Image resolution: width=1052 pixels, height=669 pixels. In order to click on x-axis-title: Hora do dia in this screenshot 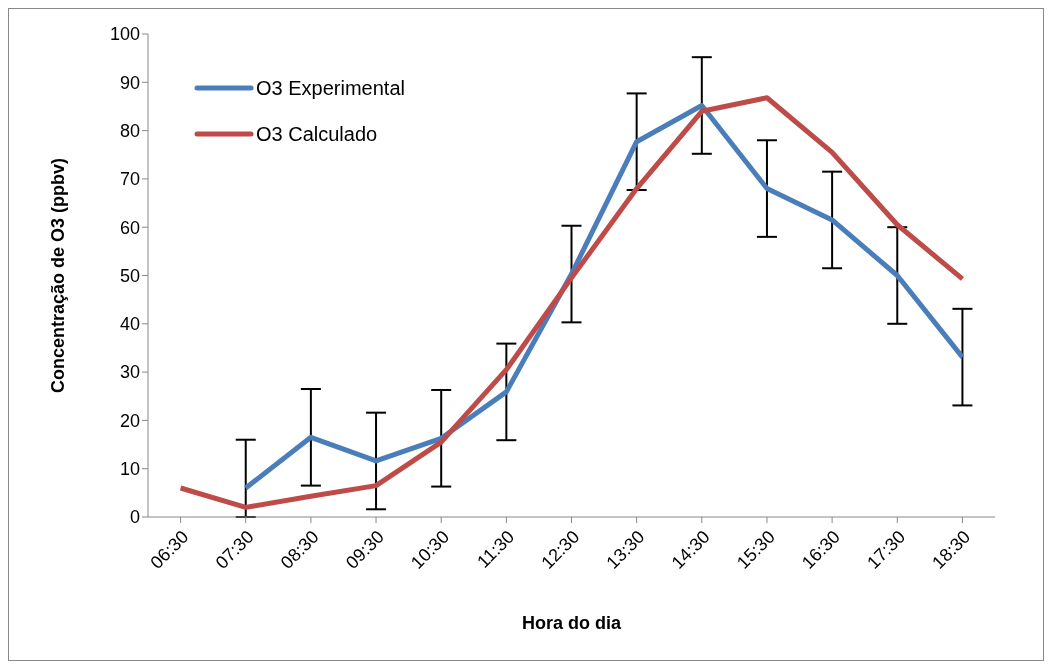, I will do `click(571, 623)`.